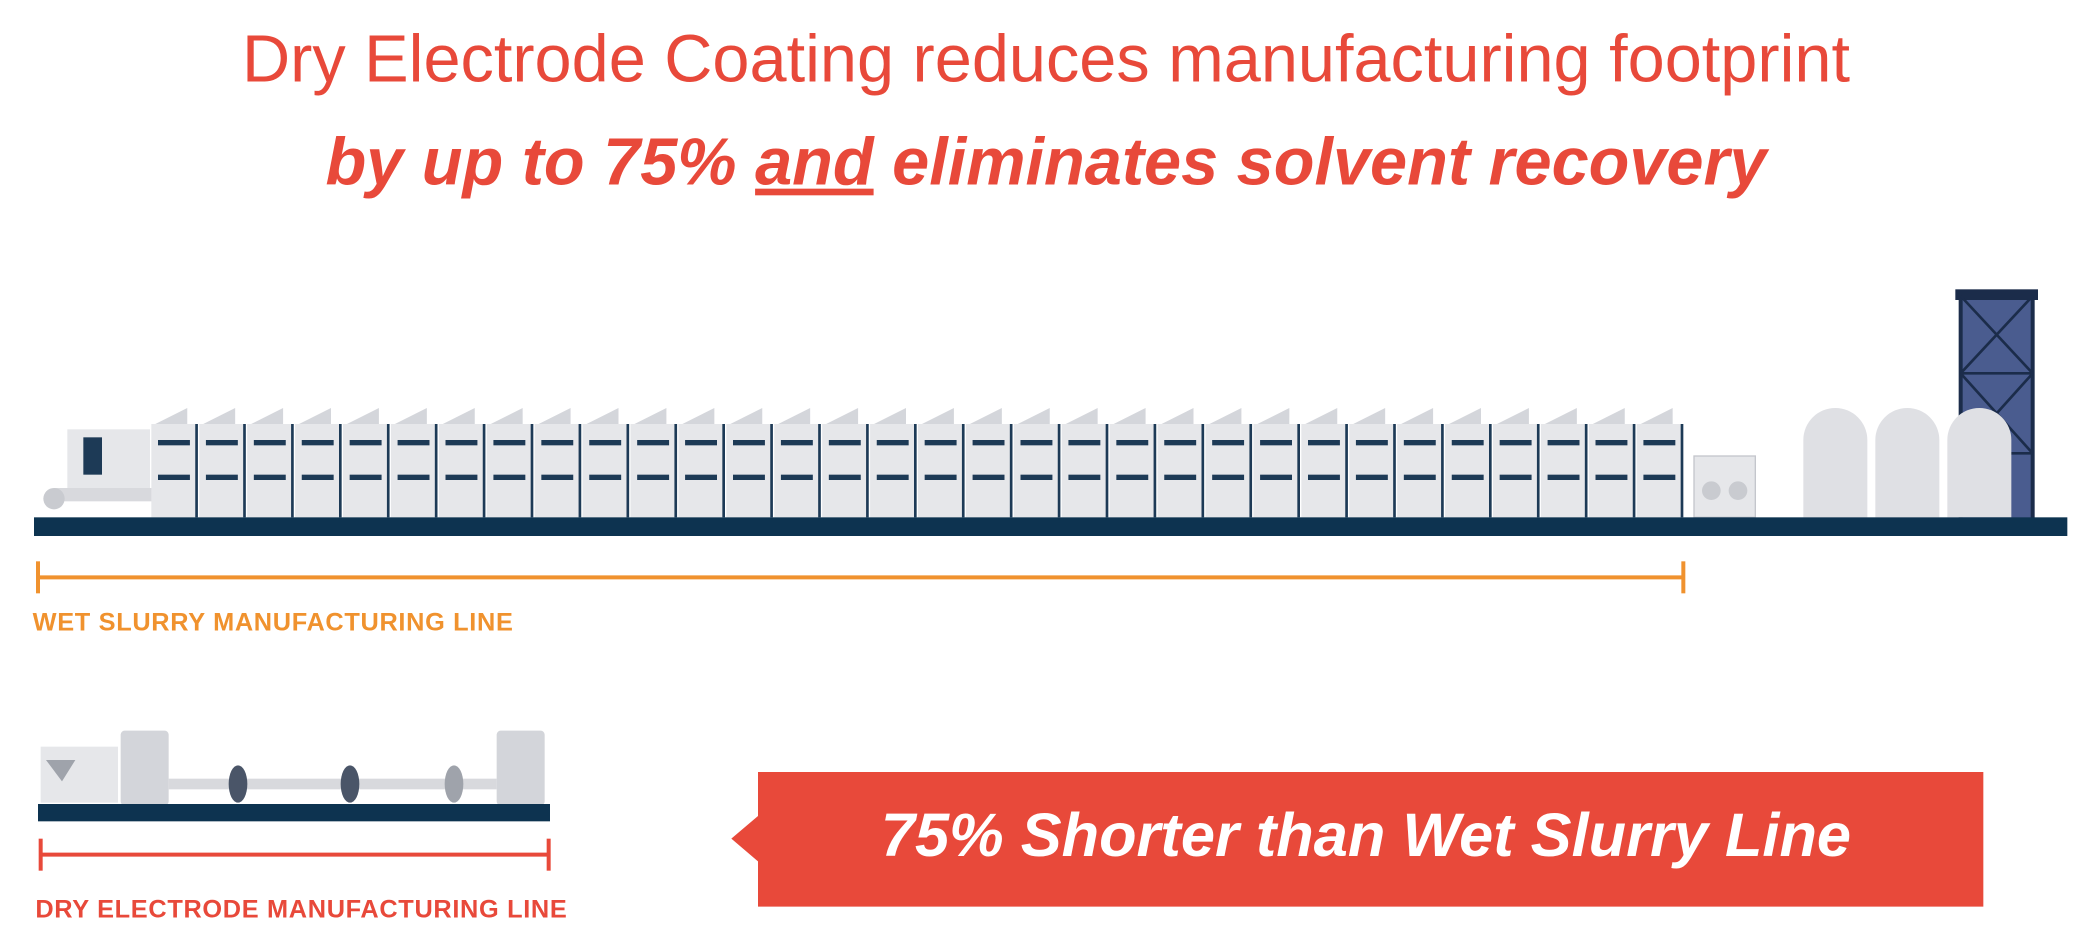  What do you see at coordinates (61, 771) in the screenshot?
I see `hopper` at bounding box center [61, 771].